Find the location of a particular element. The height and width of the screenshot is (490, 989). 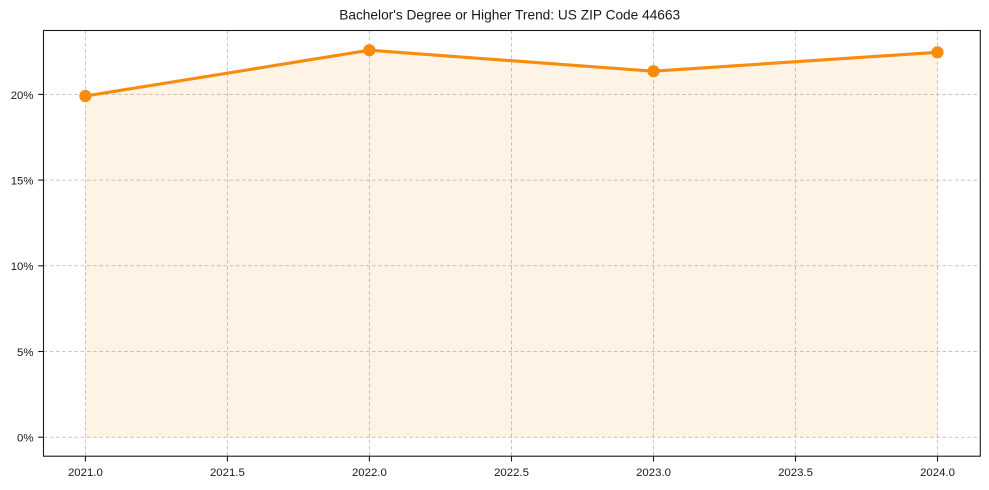

svg-text: 2022.0 is located at coordinates (369, 473).